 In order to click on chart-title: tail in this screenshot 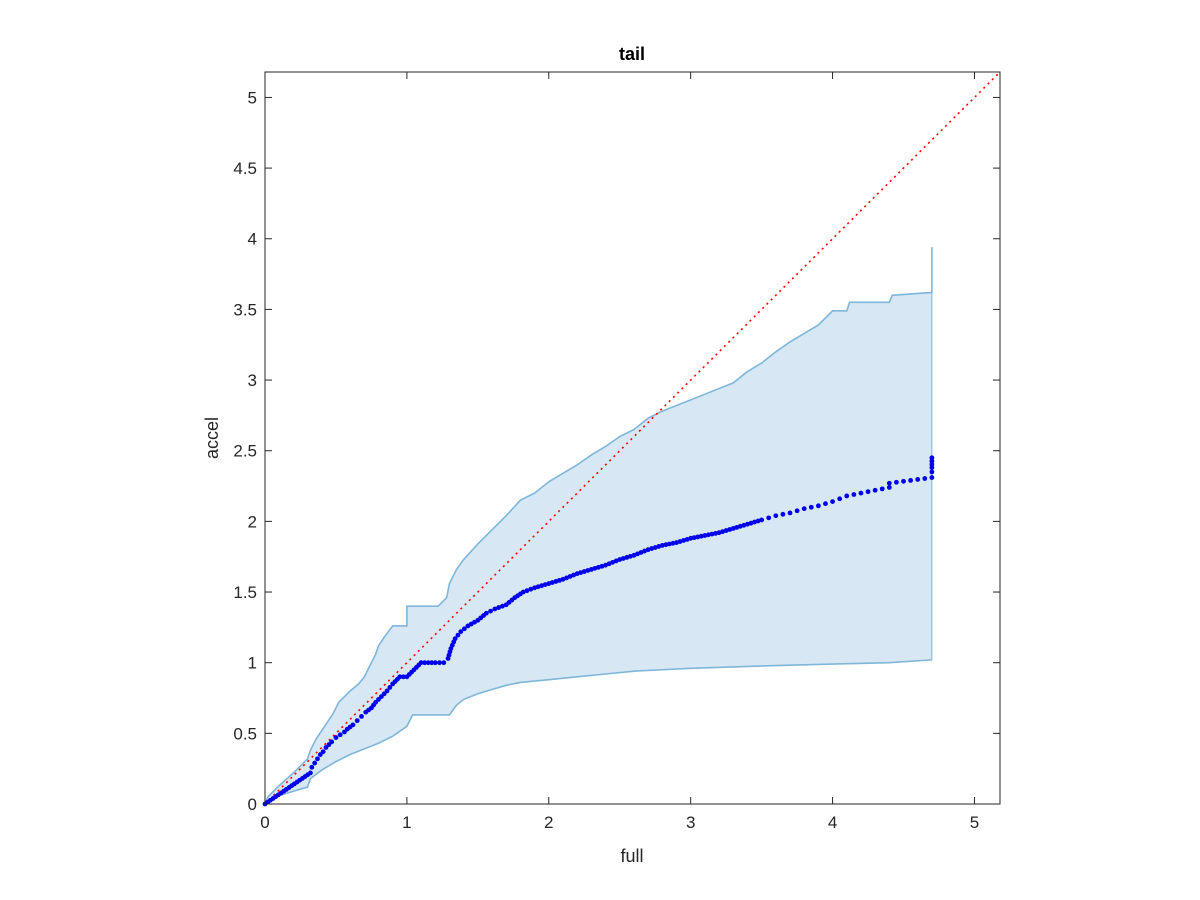, I will do `click(632, 54)`.